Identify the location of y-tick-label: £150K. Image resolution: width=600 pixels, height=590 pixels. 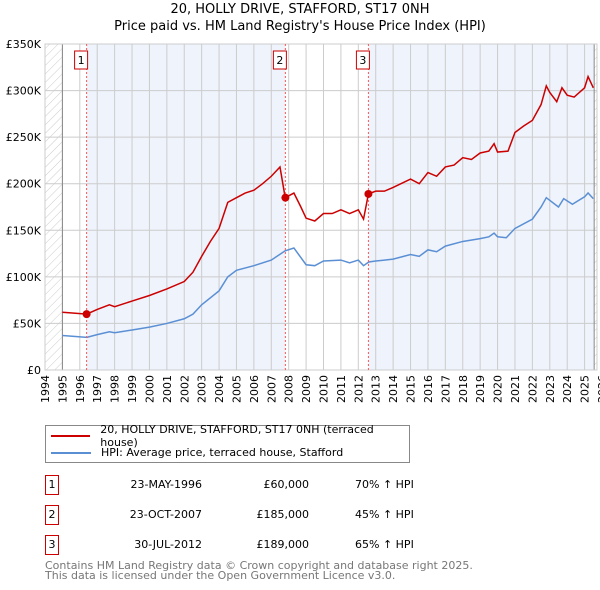
(24, 230).